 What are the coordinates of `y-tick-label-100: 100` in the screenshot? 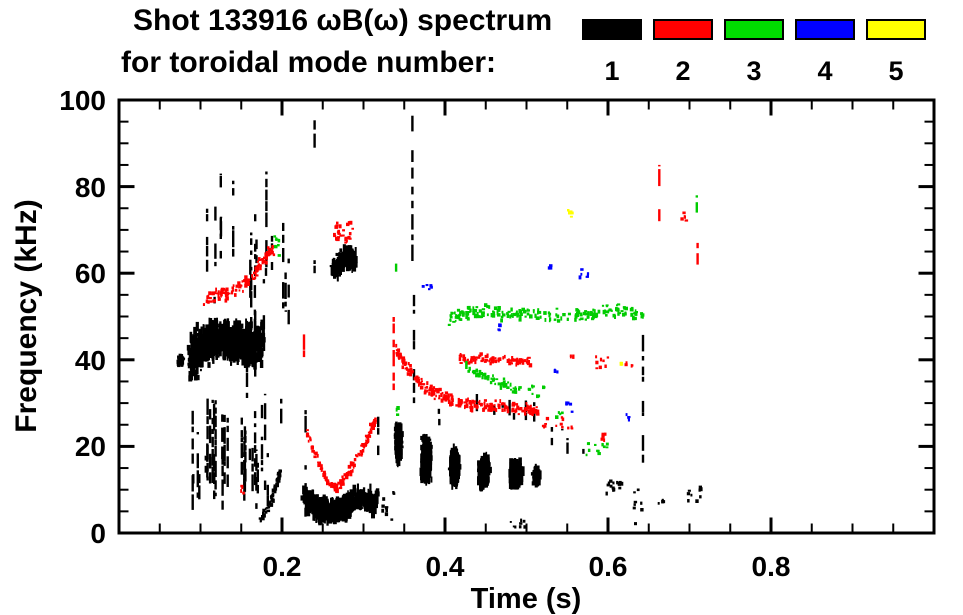 It's located at (82, 100).